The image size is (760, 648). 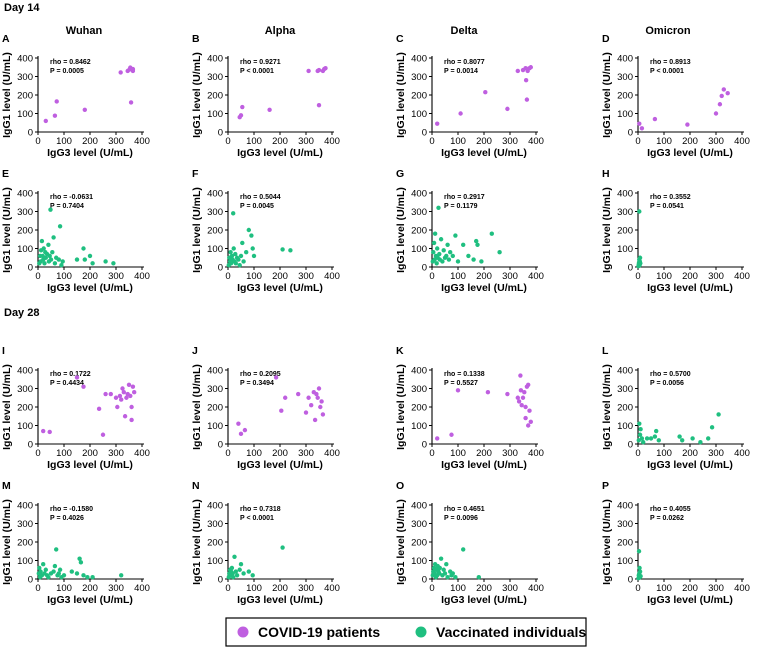 What do you see at coordinates (67, 383) in the screenshot?
I see `panel-i-p-value: P = 0.4434` at bounding box center [67, 383].